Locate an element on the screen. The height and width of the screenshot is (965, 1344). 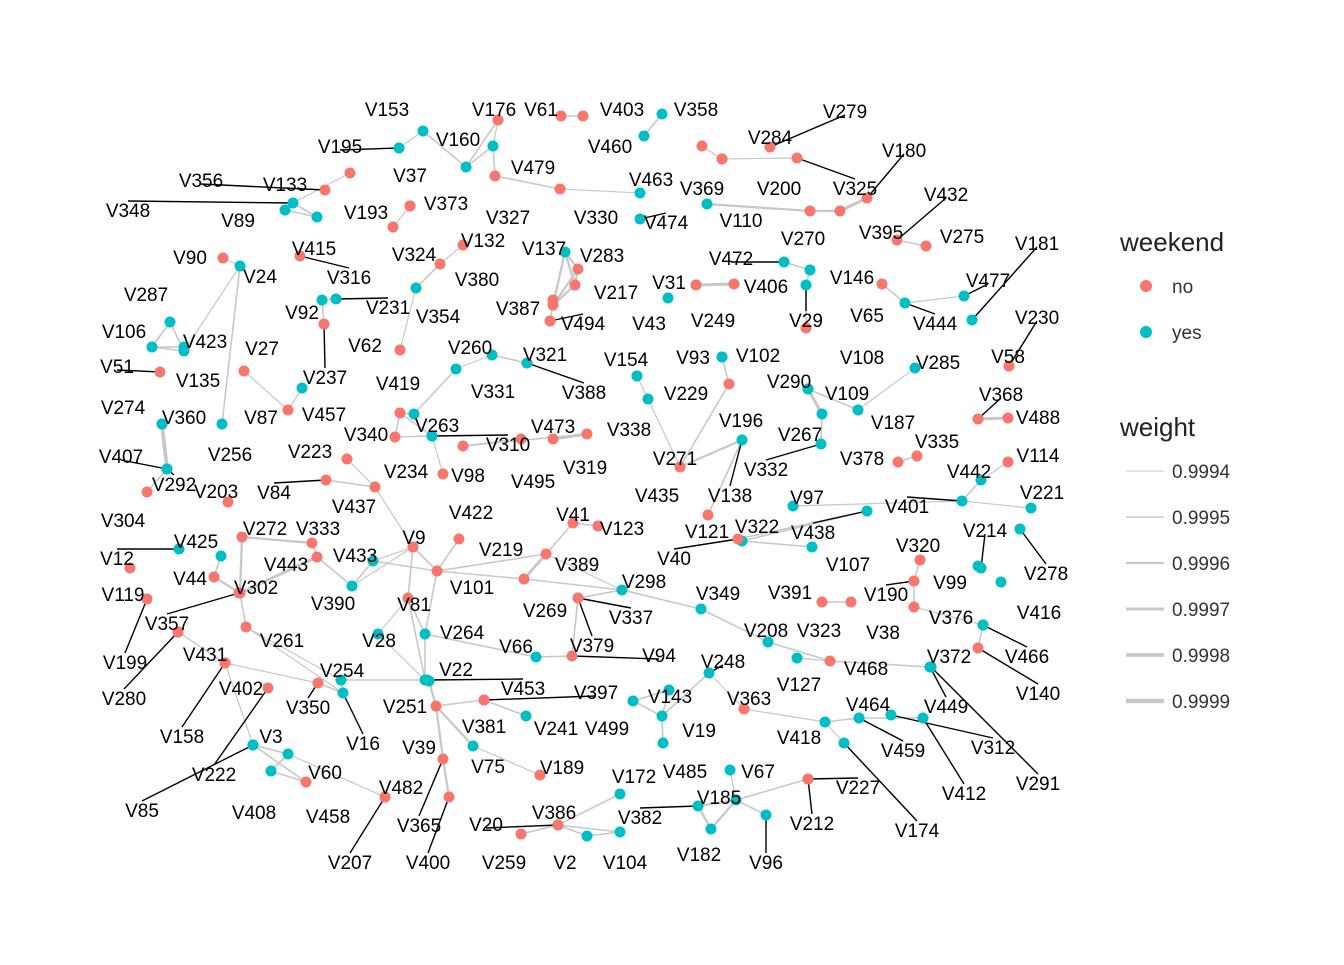
legend-label-weight-4: 0.9998 is located at coordinates (1201, 656).